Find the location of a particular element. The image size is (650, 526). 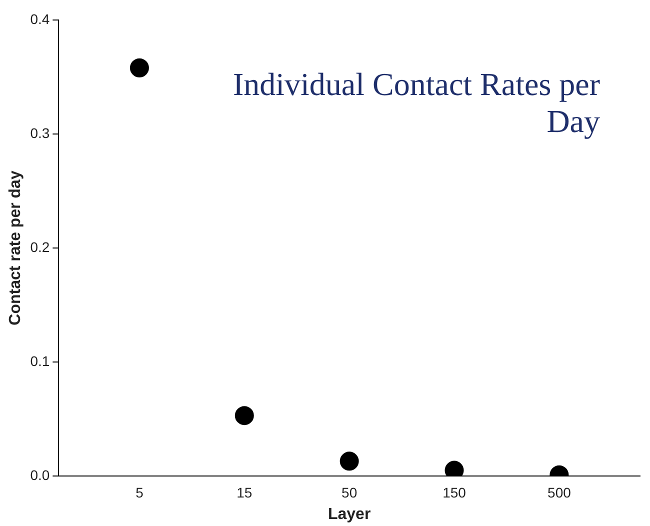

y-tick-label: 0.1 is located at coordinates (40, 360).